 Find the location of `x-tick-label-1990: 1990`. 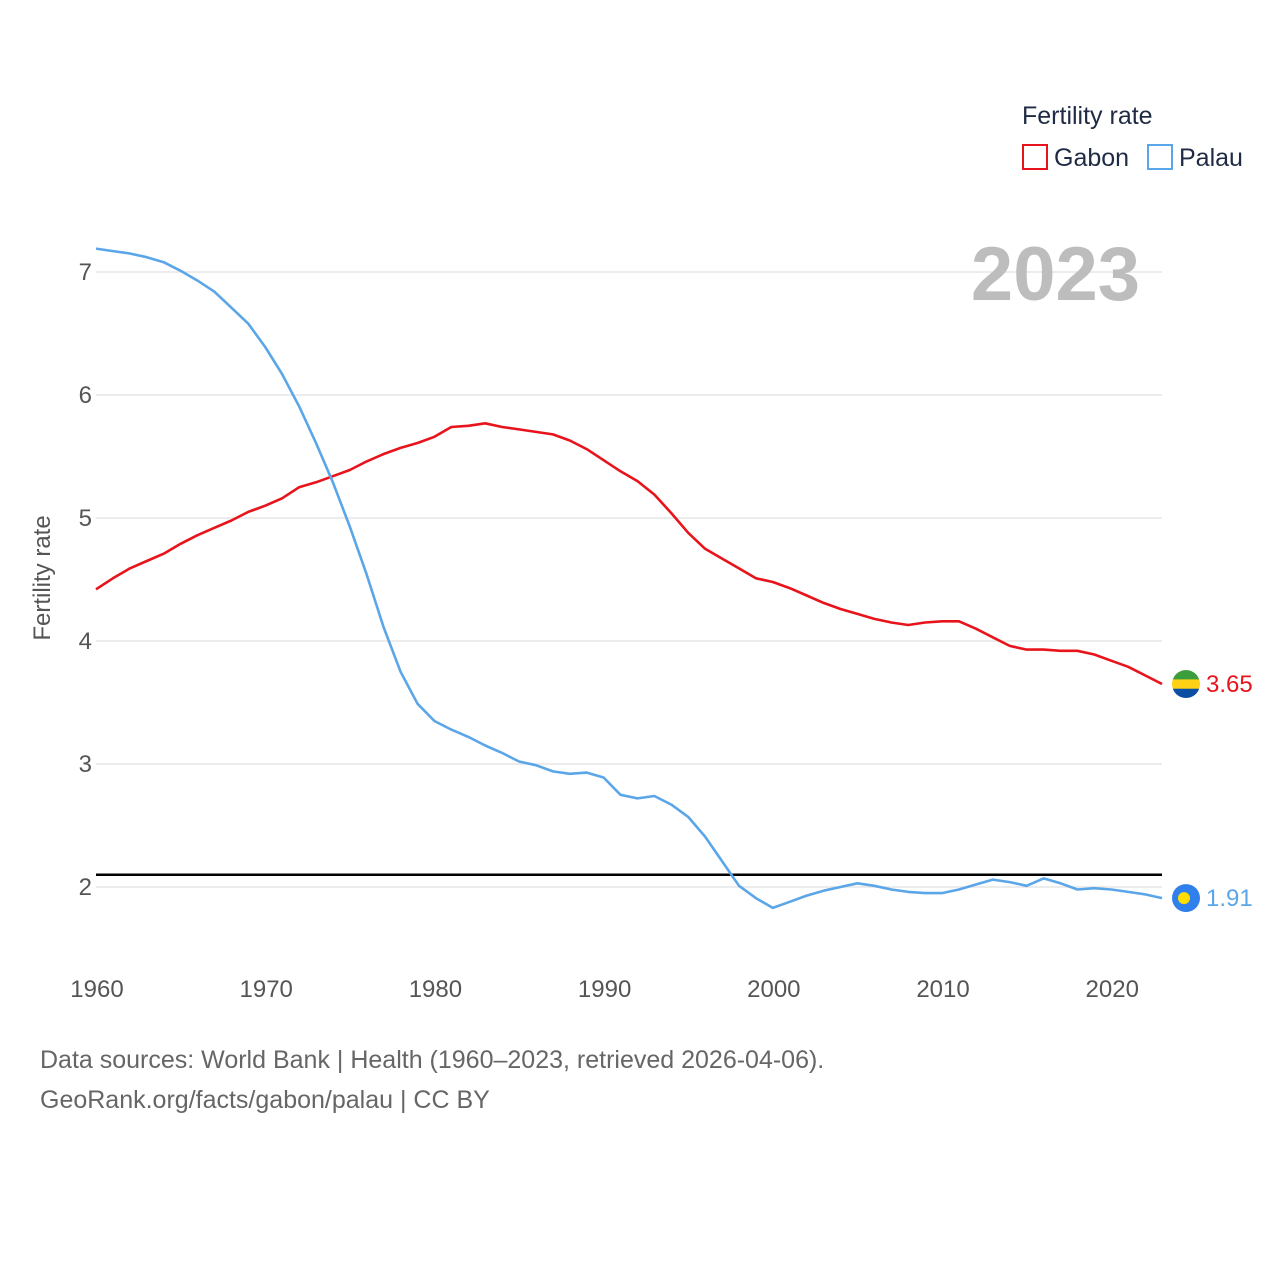

x-tick-label-1990: 1990 is located at coordinates (604, 989).